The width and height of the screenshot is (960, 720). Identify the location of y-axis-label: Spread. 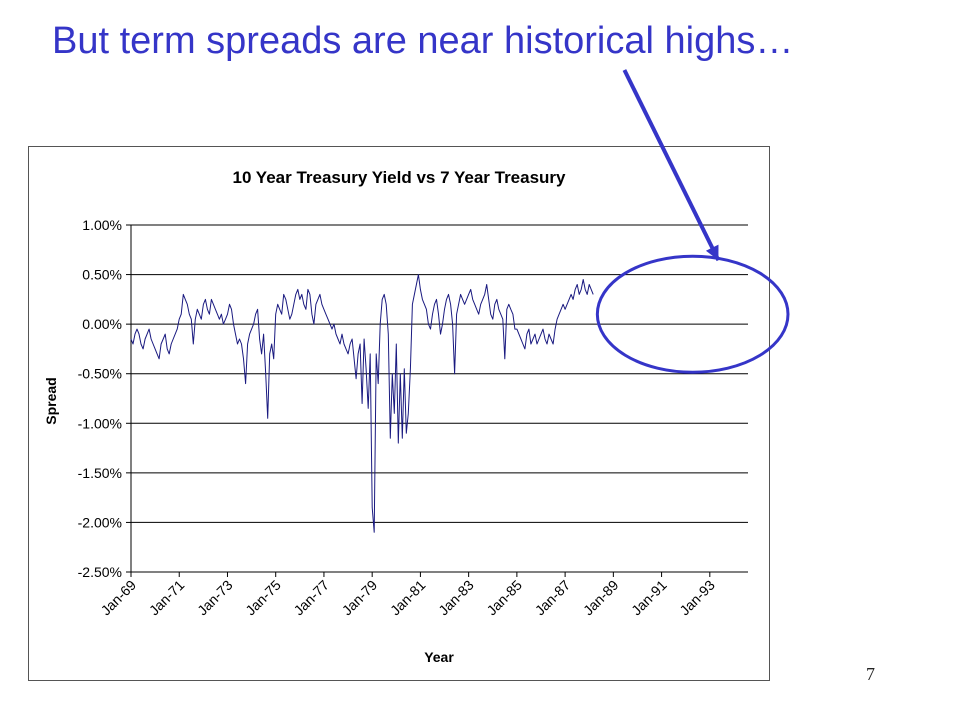
(51, 400).